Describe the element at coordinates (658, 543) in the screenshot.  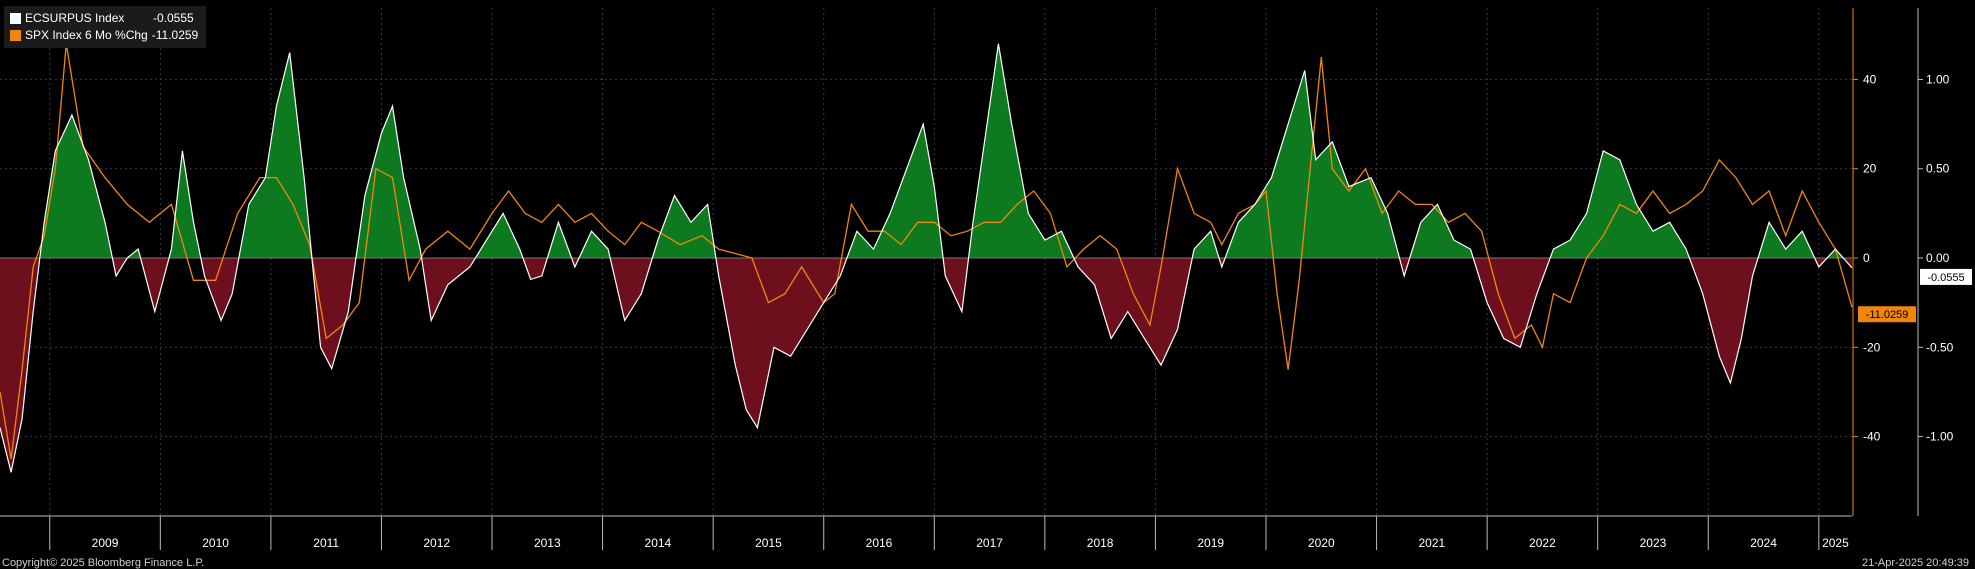
I see `x-tick-label: 2014` at that location.